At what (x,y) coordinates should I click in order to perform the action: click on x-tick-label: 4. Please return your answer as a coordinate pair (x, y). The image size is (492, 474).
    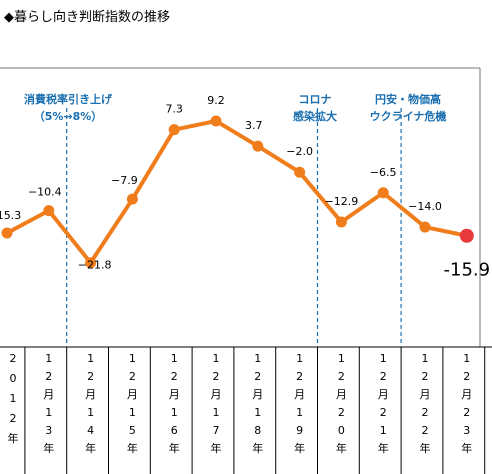
    Looking at the image, I should click on (90, 430).